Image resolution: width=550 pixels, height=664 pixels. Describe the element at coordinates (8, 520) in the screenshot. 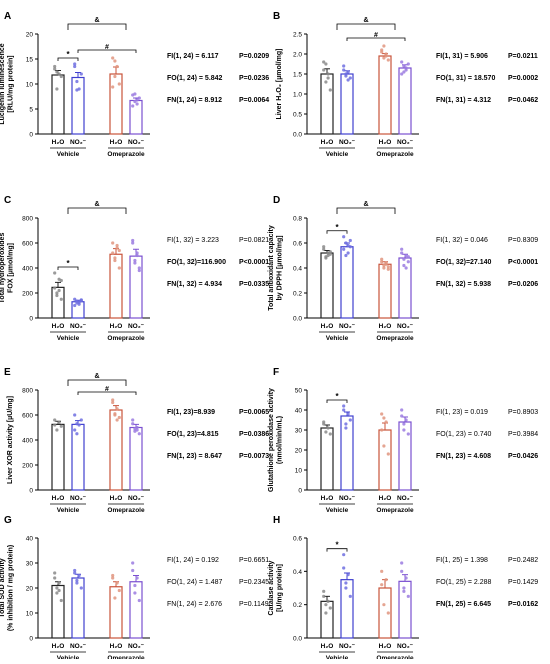

I see `panel-letter: G` at that location.